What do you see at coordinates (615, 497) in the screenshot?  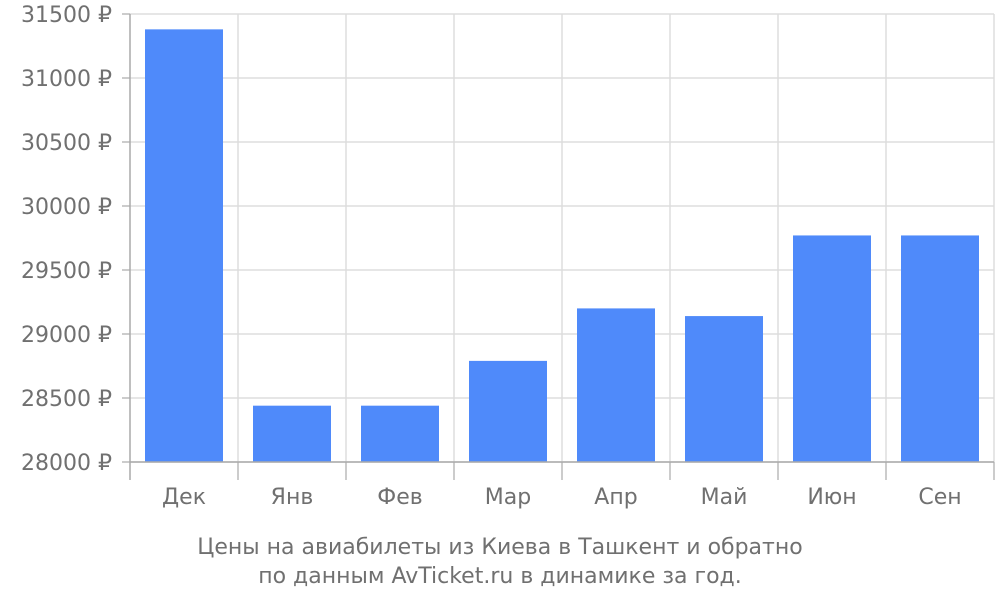 I see `x-tick-label: Апр` at bounding box center [615, 497].